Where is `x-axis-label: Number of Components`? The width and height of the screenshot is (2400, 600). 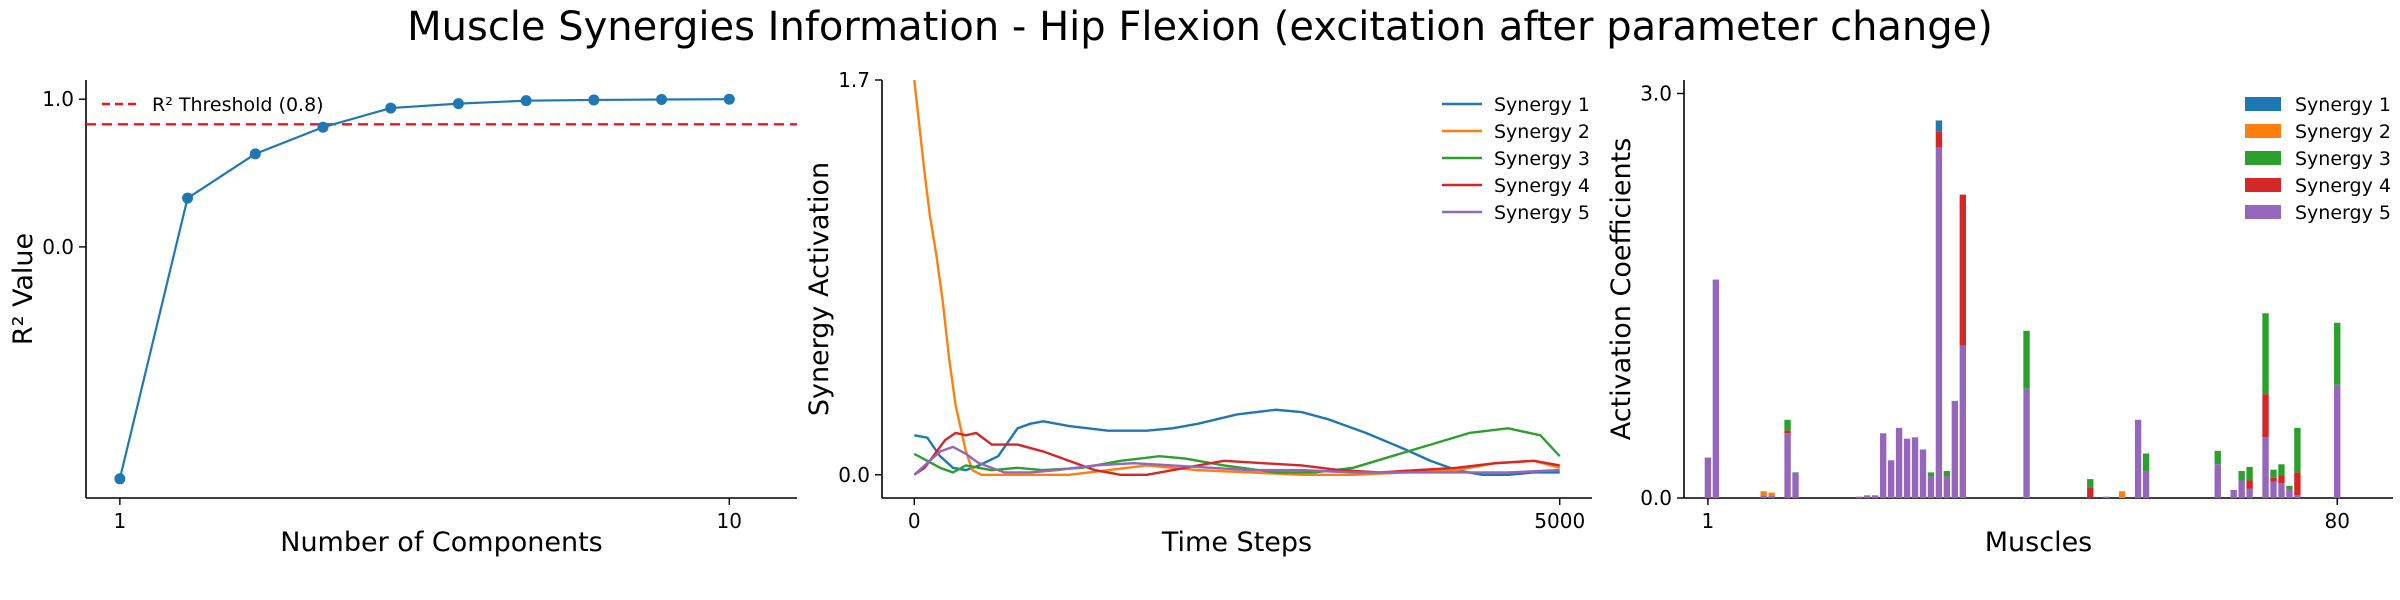 x-axis-label: Number of Components is located at coordinates (441, 542).